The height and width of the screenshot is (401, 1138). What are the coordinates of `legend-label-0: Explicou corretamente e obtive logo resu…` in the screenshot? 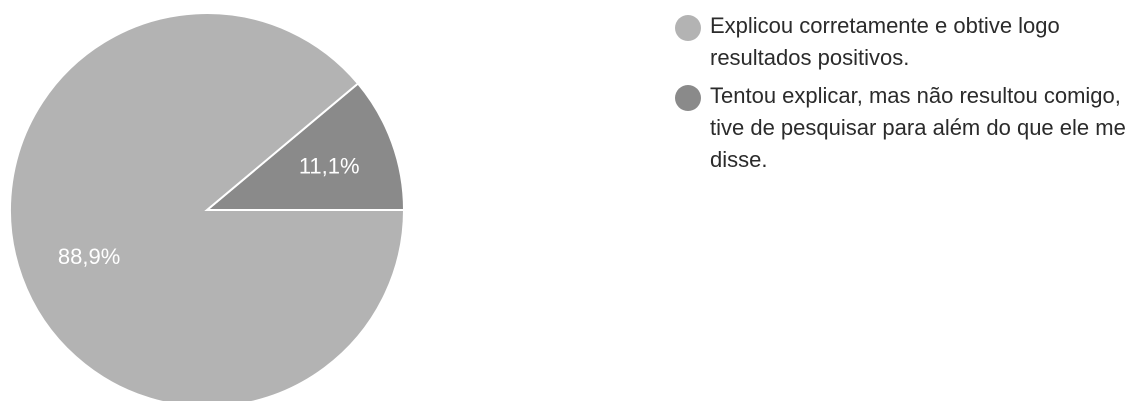 It's located at (885, 41).